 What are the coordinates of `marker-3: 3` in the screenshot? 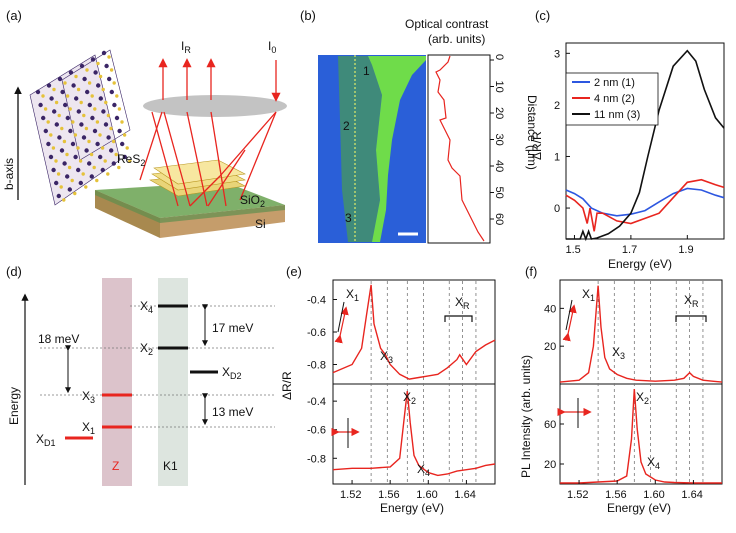 It's located at (348, 218).